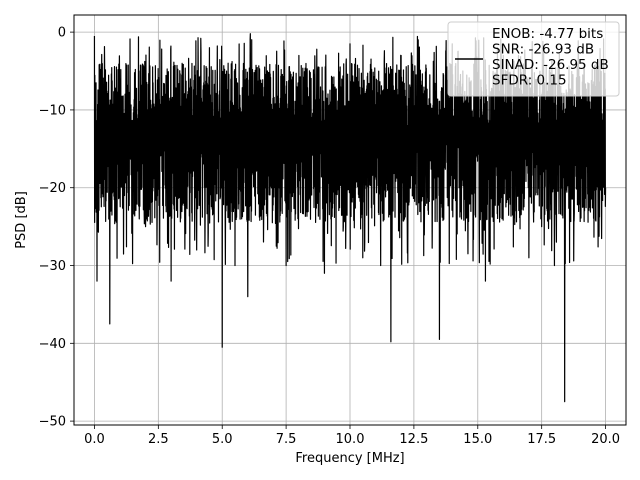 The height and width of the screenshot is (480, 640). Describe the element at coordinates (350, 439) in the screenshot. I see `x-tick-label: 10.0` at that location.